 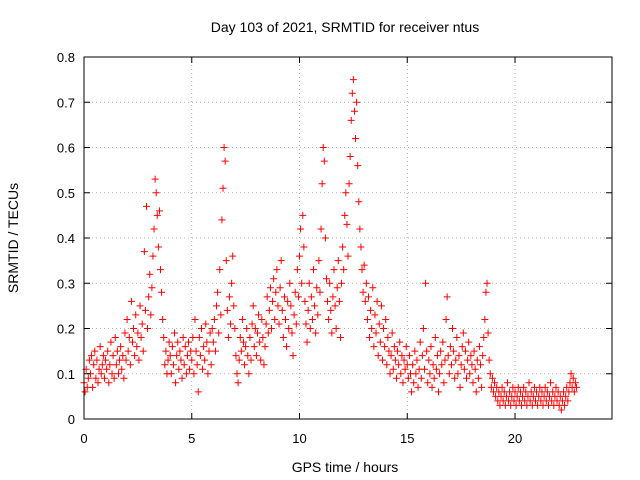 I want to click on x-tick-label: 15, so click(x=407, y=438).